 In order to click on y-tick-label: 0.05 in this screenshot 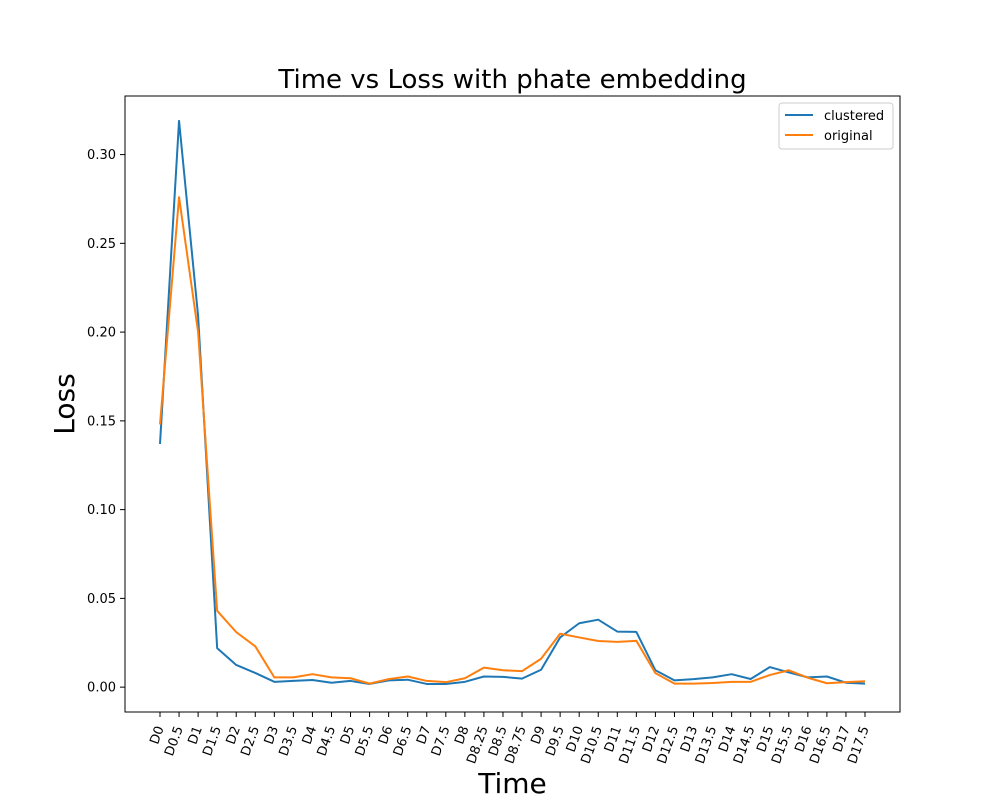, I will do `click(101, 599)`.